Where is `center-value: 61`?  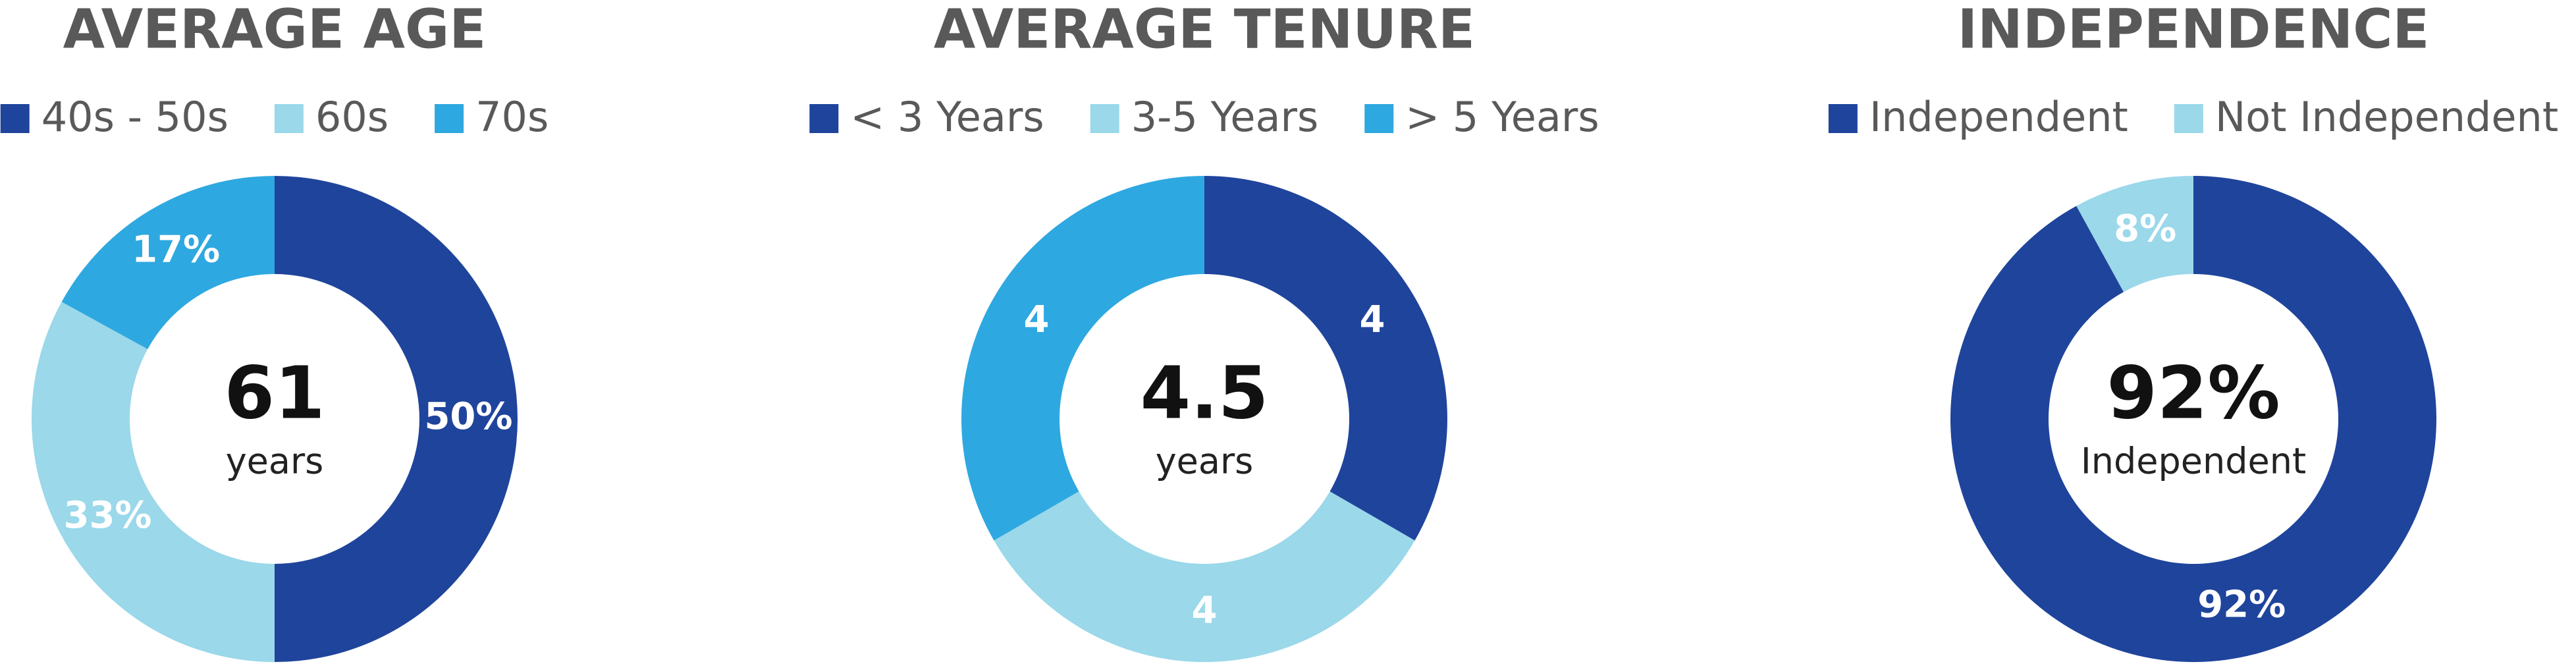
center-value: 61 is located at coordinates (274, 392).